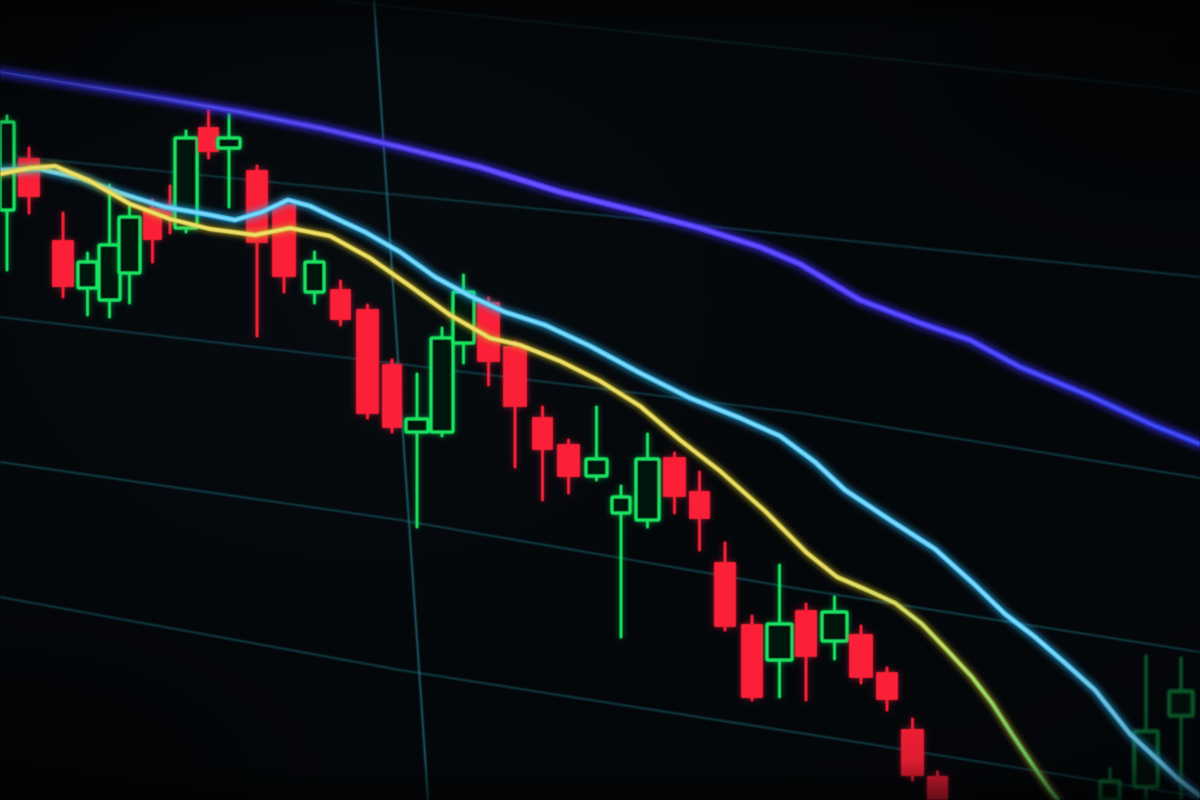 This screenshot has width=1200, height=800. What do you see at coordinates (764, 46) in the screenshot?
I see `gridline-horizontal` at bounding box center [764, 46].